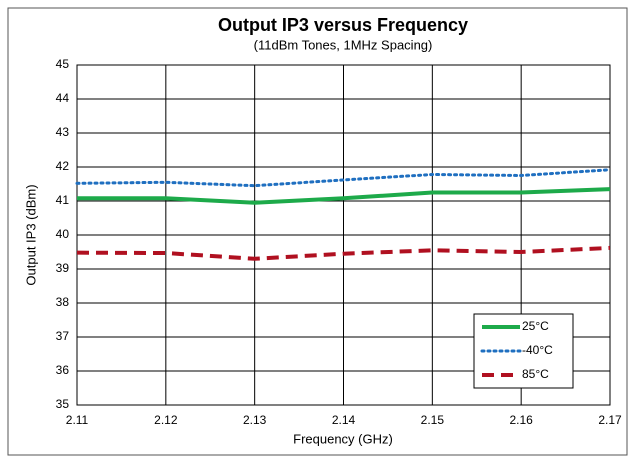 The width and height of the screenshot is (635, 463). I want to click on x-tick-label: 2.16, so click(521, 420).